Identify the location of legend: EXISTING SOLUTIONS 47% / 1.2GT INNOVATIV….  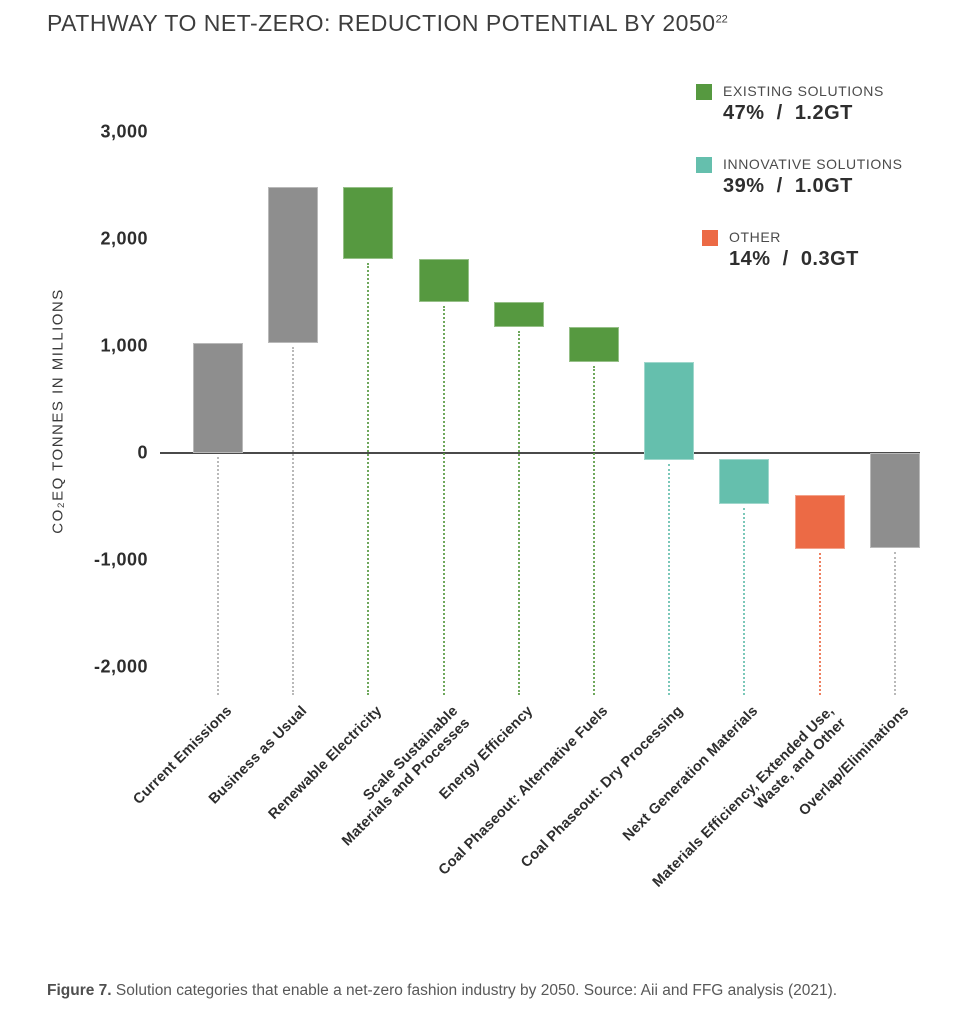
(799, 192).